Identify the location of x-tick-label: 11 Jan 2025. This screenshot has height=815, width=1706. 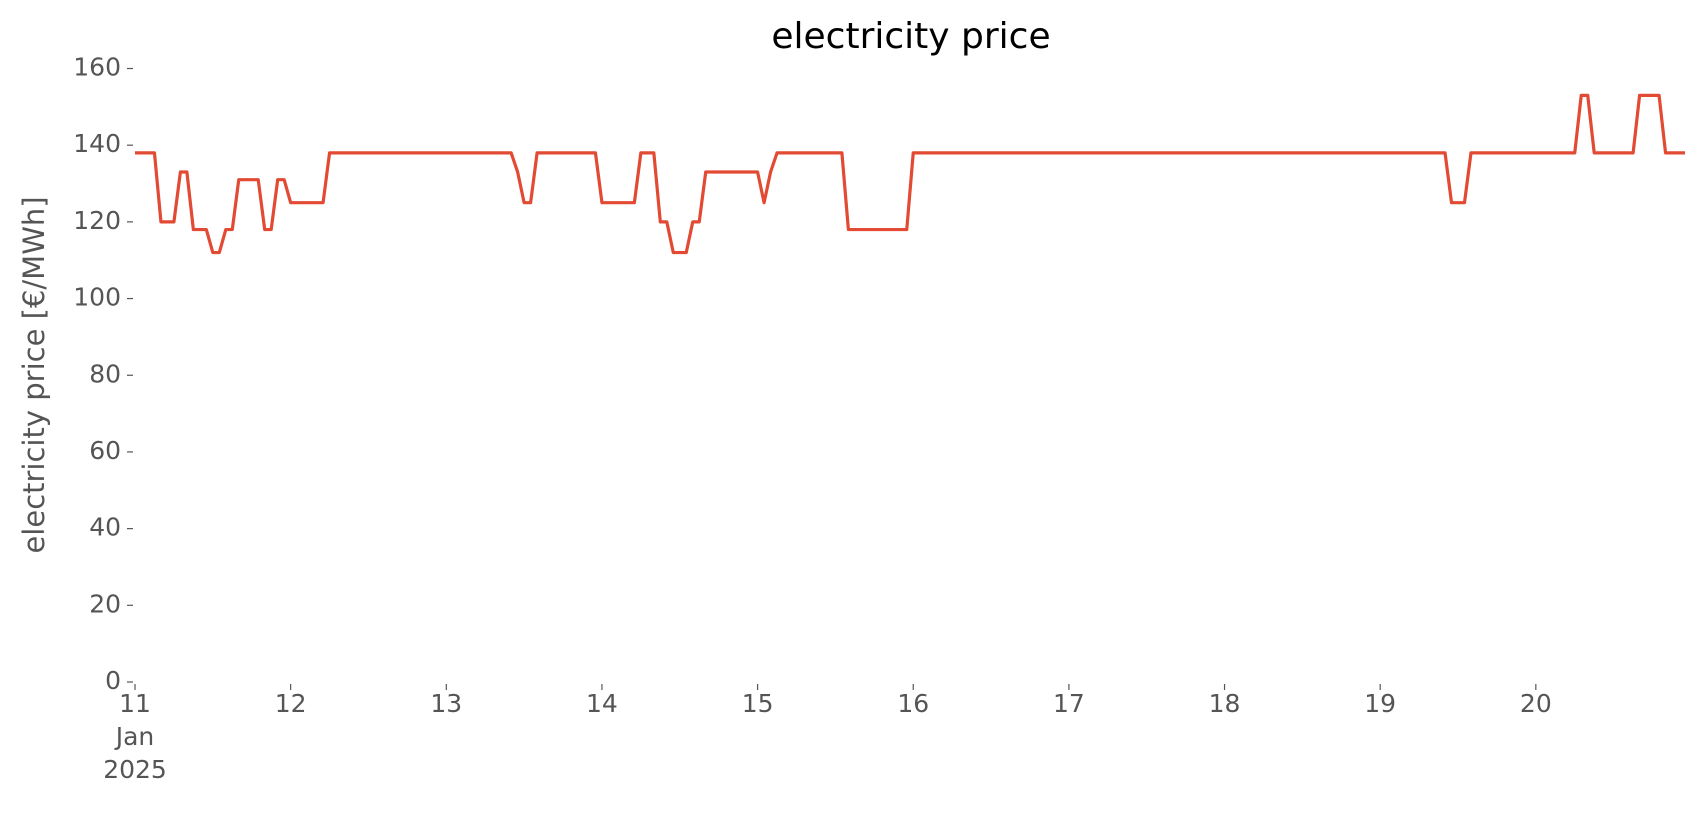
(135, 736).